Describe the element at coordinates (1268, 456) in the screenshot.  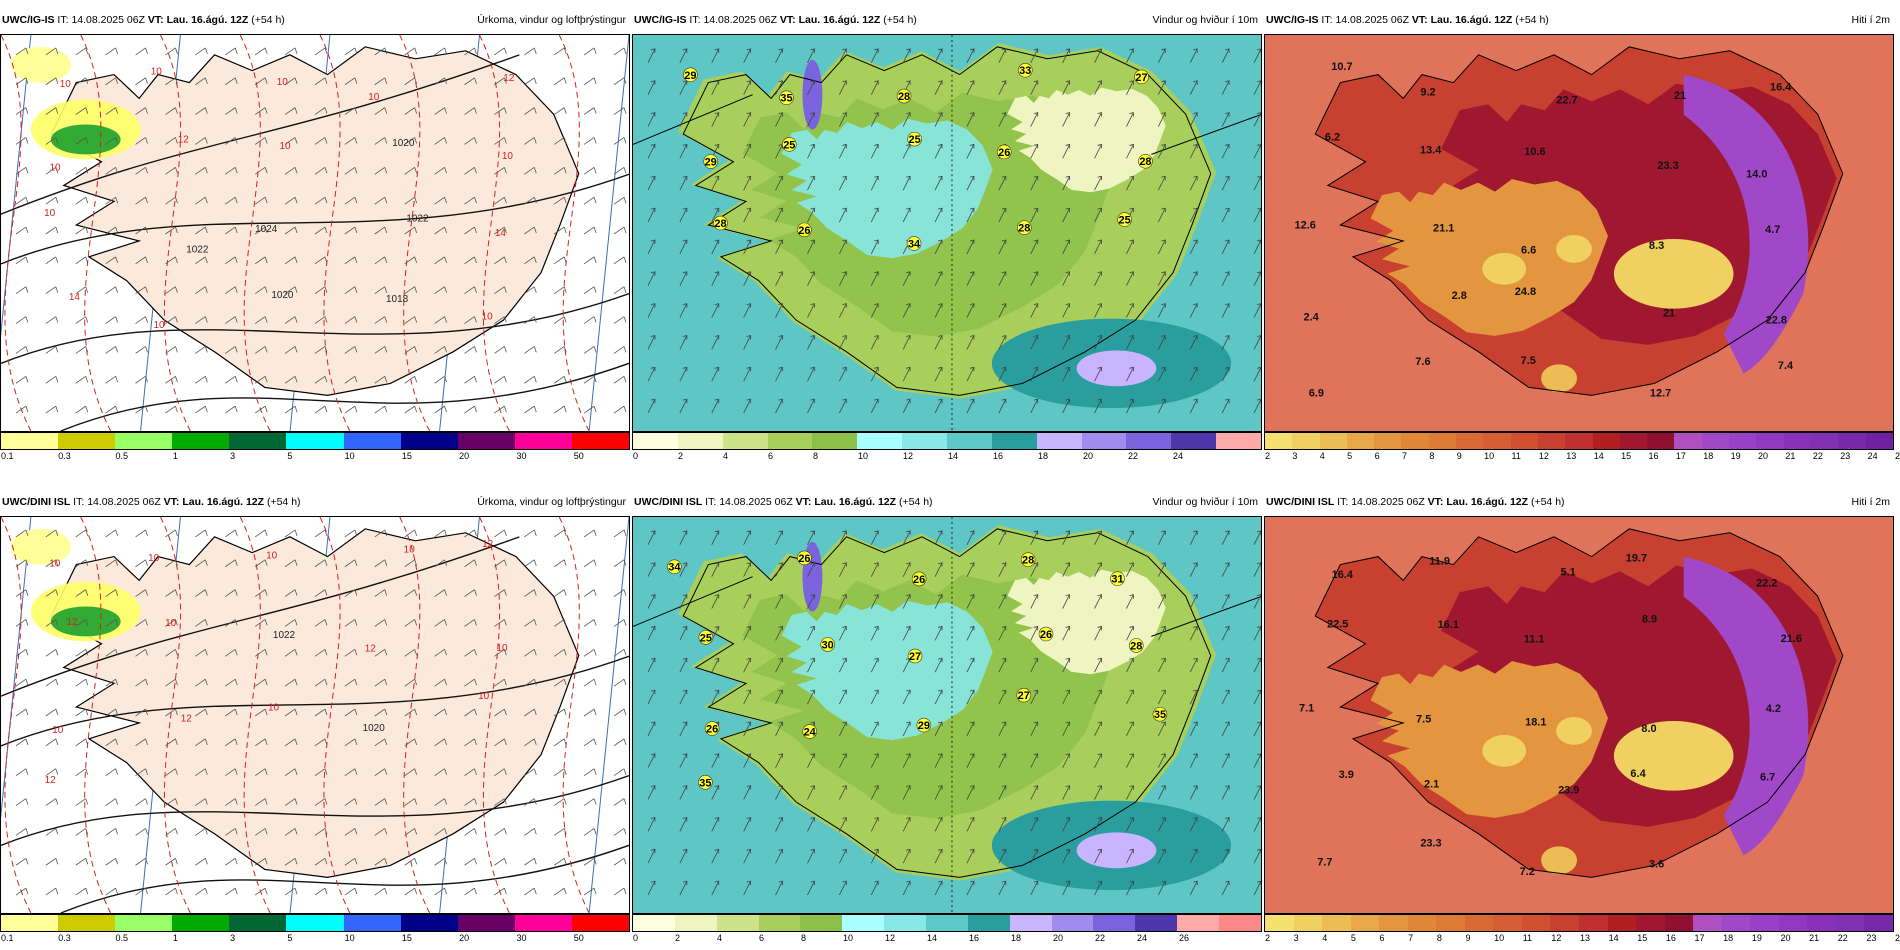
I see `colorbar-tick-label: 2` at that location.